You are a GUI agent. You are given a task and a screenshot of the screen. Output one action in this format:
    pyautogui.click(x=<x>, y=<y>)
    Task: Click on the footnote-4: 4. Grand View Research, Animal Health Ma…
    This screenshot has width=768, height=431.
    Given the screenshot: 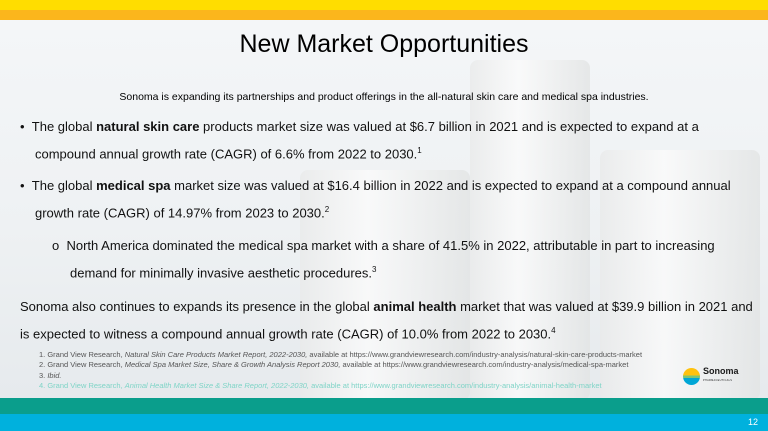 What is the action you would take?
    pyautogui.click(x=320, y=385)
    